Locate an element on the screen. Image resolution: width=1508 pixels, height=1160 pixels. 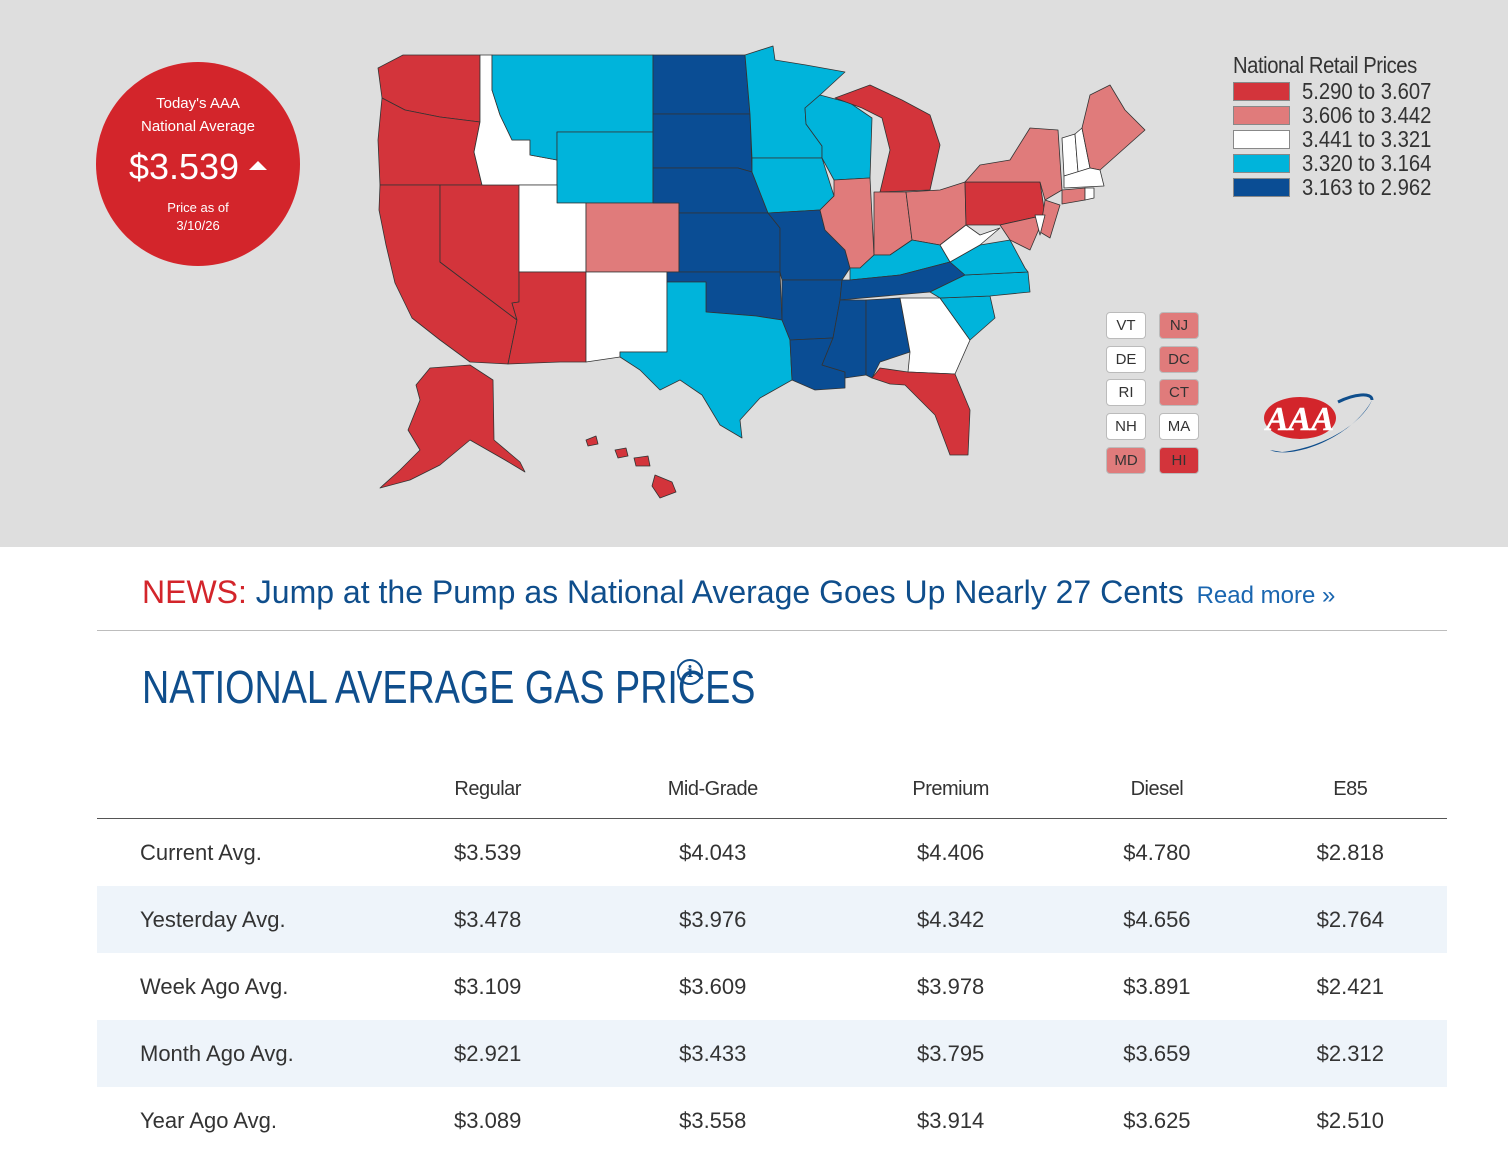
row-label: Yesterday Avg. is located at coordinates (244, 919).